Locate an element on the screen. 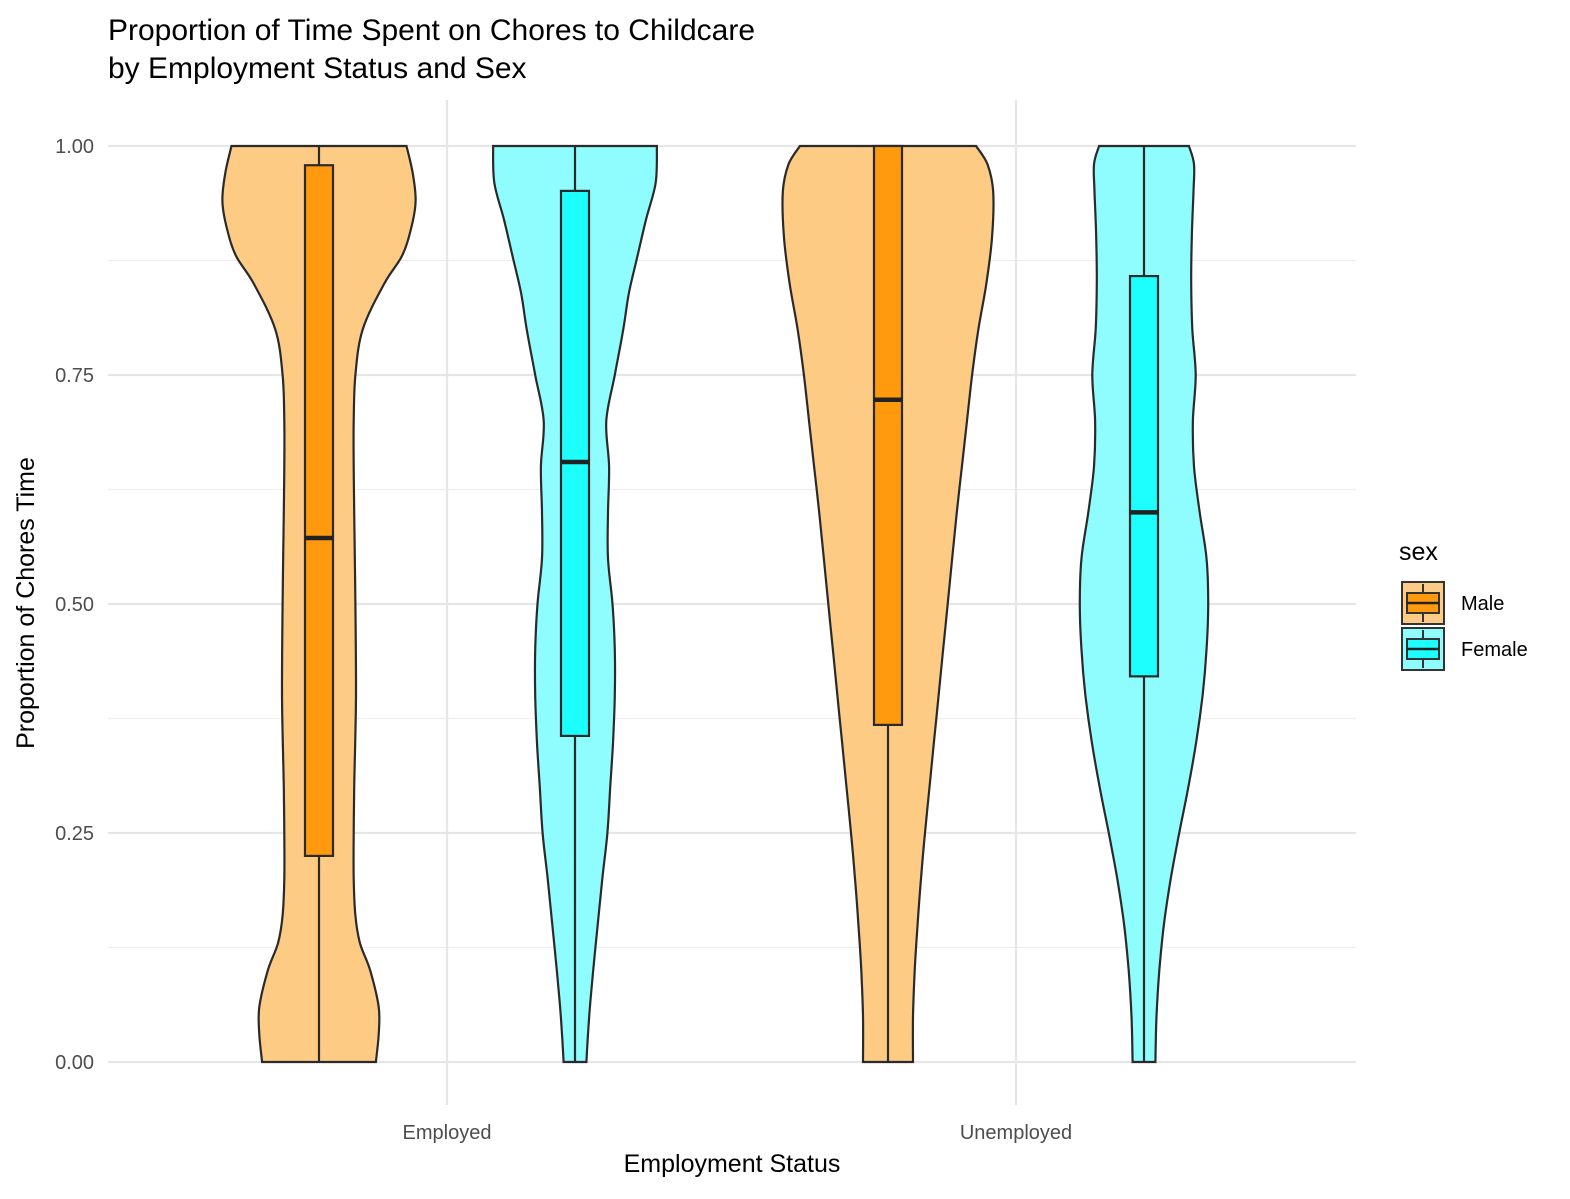 The height and width of the screenshot is (1199, 1570). x-tick-label: Employed is located at coordinates (447, 1133).